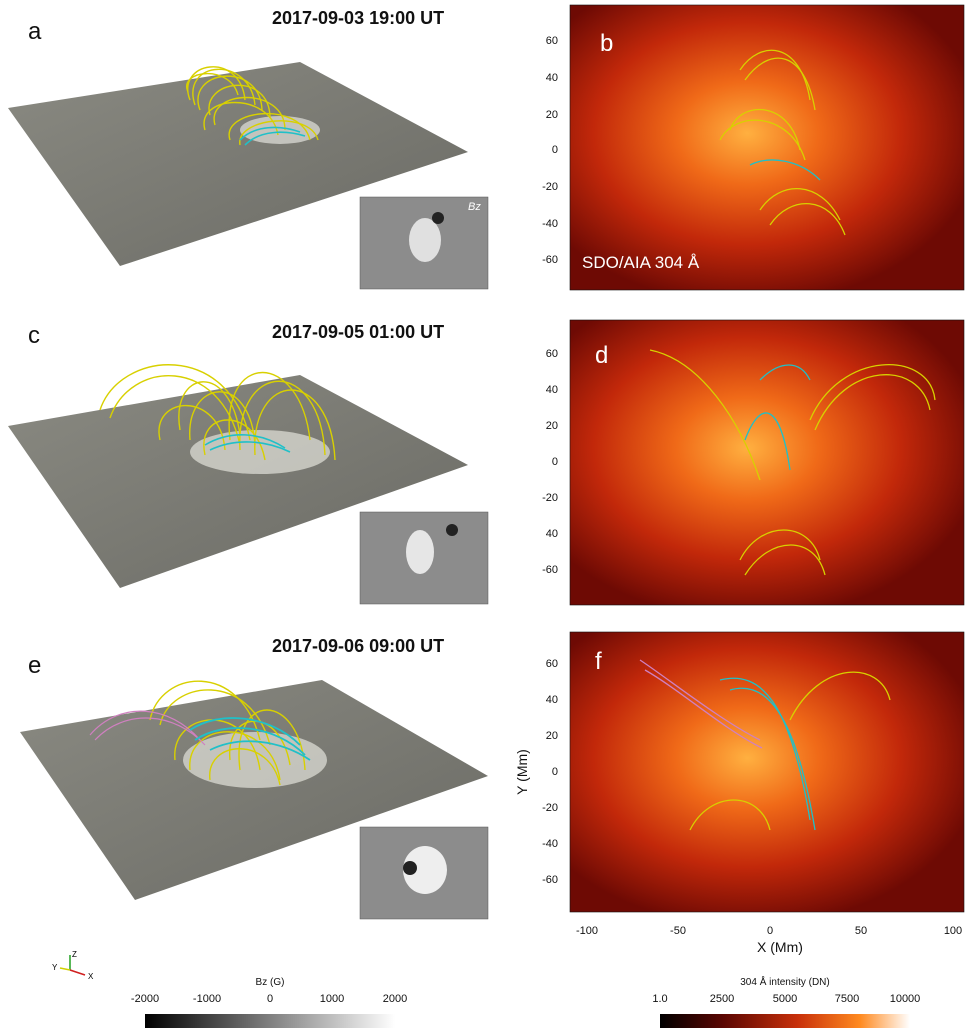 Image resolution: width=965 pixels, height=1028 pixels. What do you see at coordinates (587, 931) in the screenshot?
I see `xtick-f-0: -100` at bounding box center [587, 931].